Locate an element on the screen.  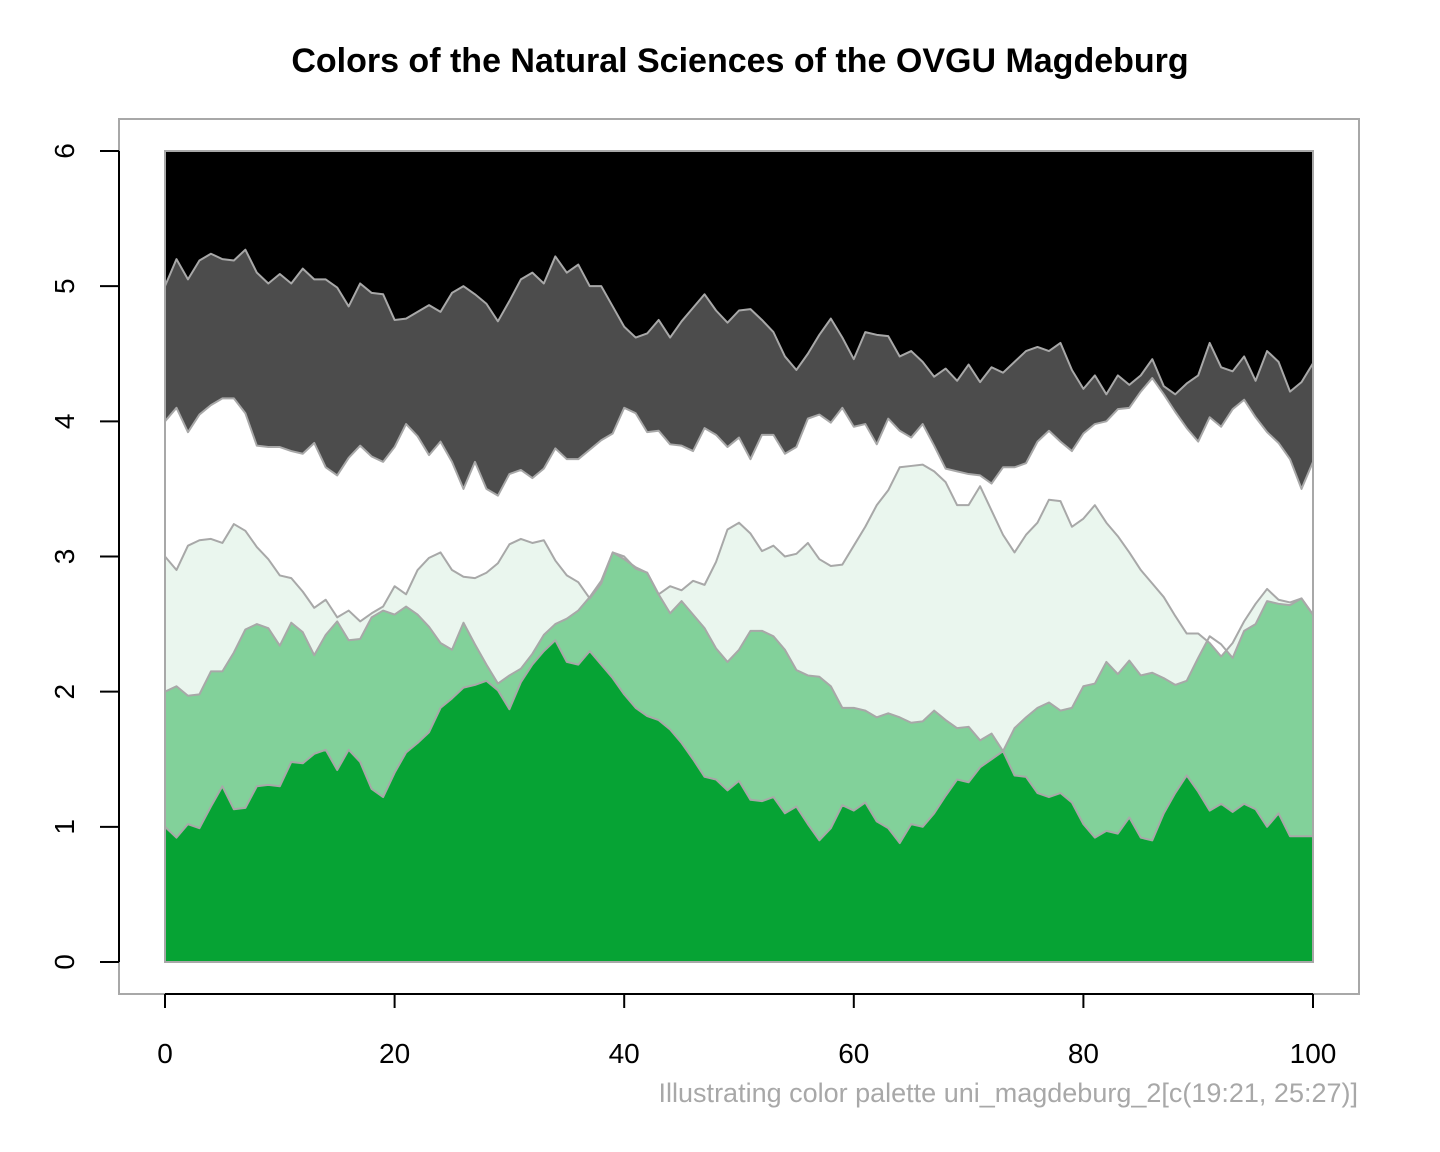
y-tick-label: 4 is located at coordinates (64, 422).